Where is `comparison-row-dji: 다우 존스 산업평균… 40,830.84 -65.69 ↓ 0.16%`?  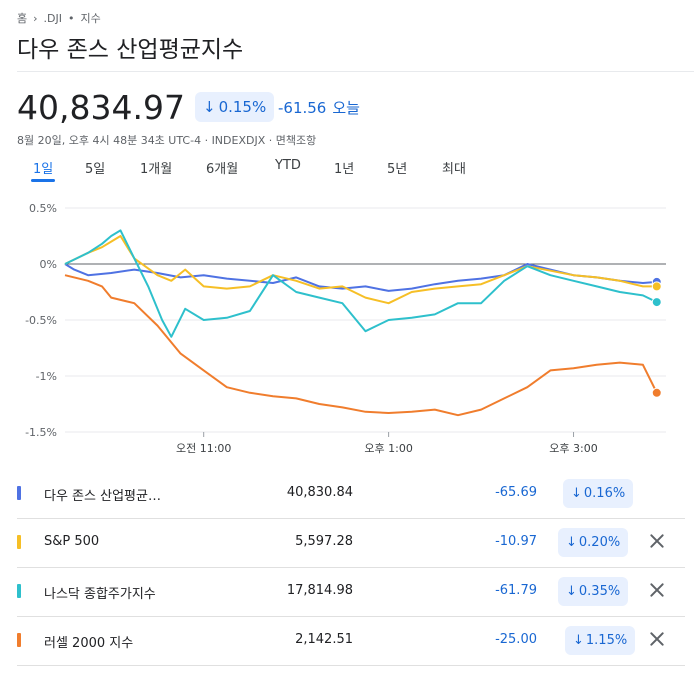 comparison-row-dji: 다우 존스 산업평균… 40,830.84 -65.69 ↓ 0.16% is located at coordinates (351, 494).